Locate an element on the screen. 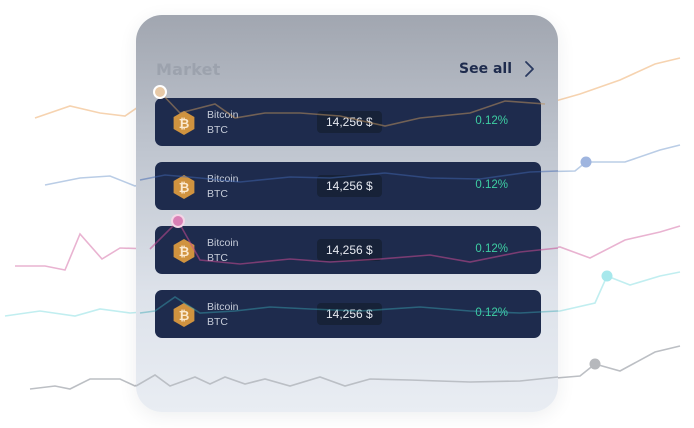 This screenshot has width=694, height=428. see-all-button: See all is located at coordinates (497, 69).